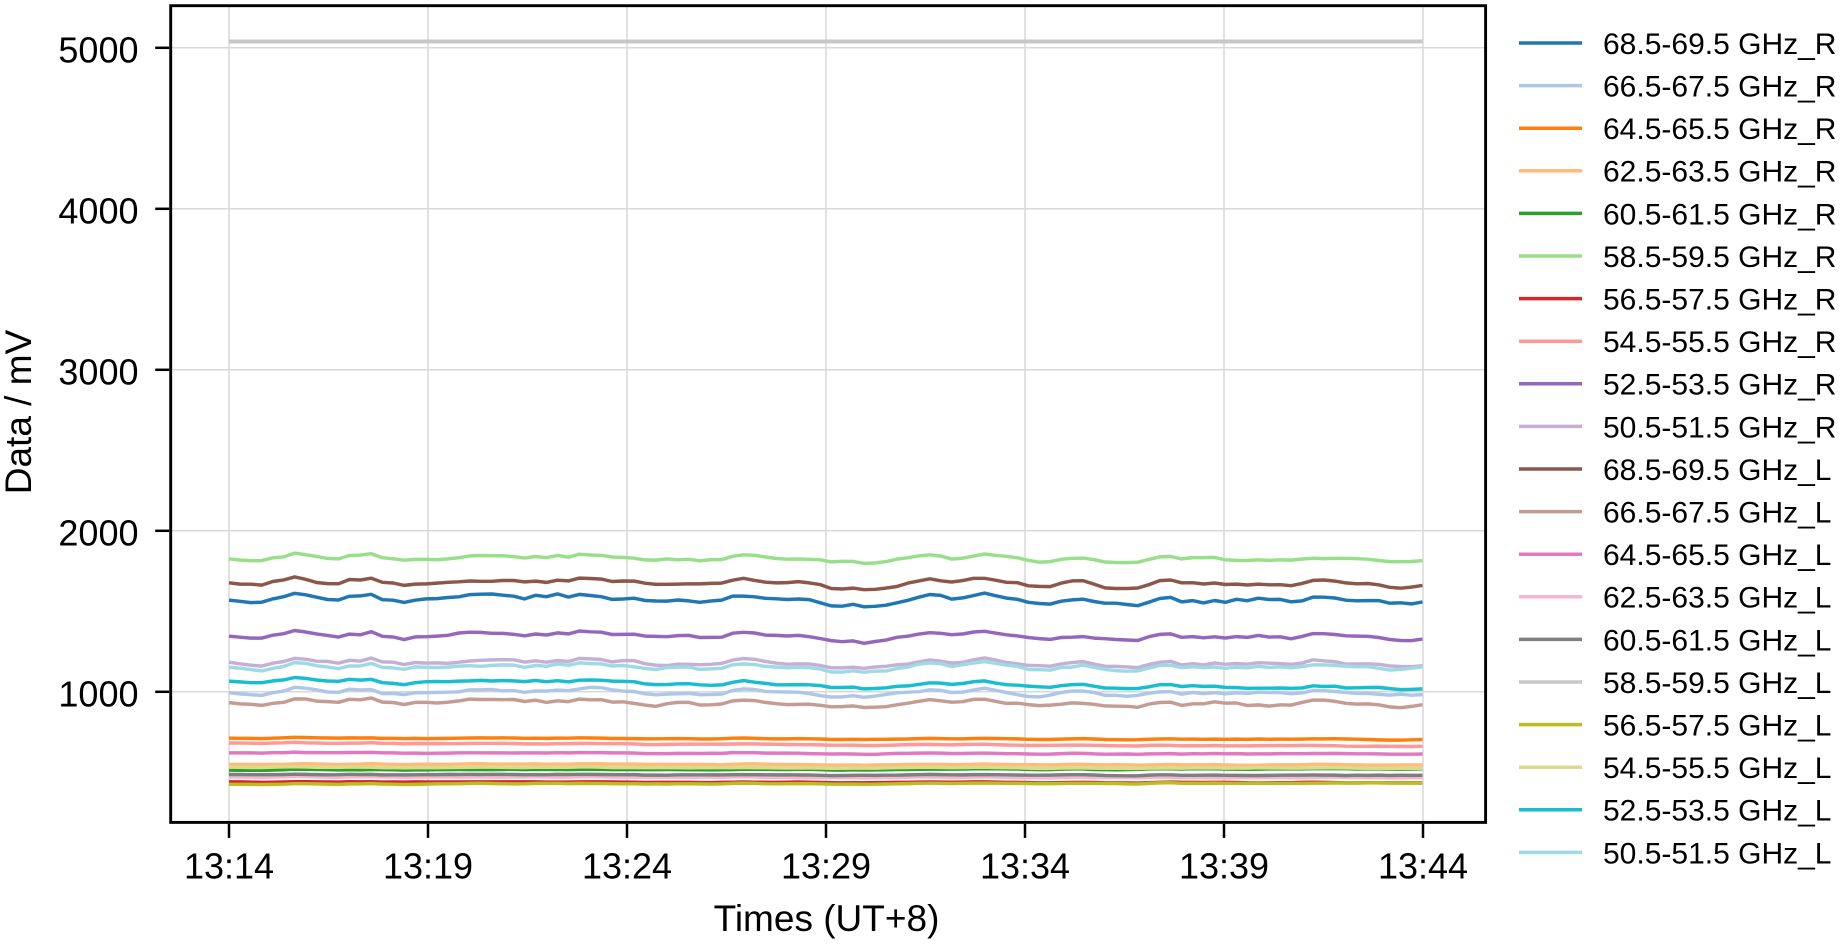  I want to click on svg-text: 1000, so click(98, 694).